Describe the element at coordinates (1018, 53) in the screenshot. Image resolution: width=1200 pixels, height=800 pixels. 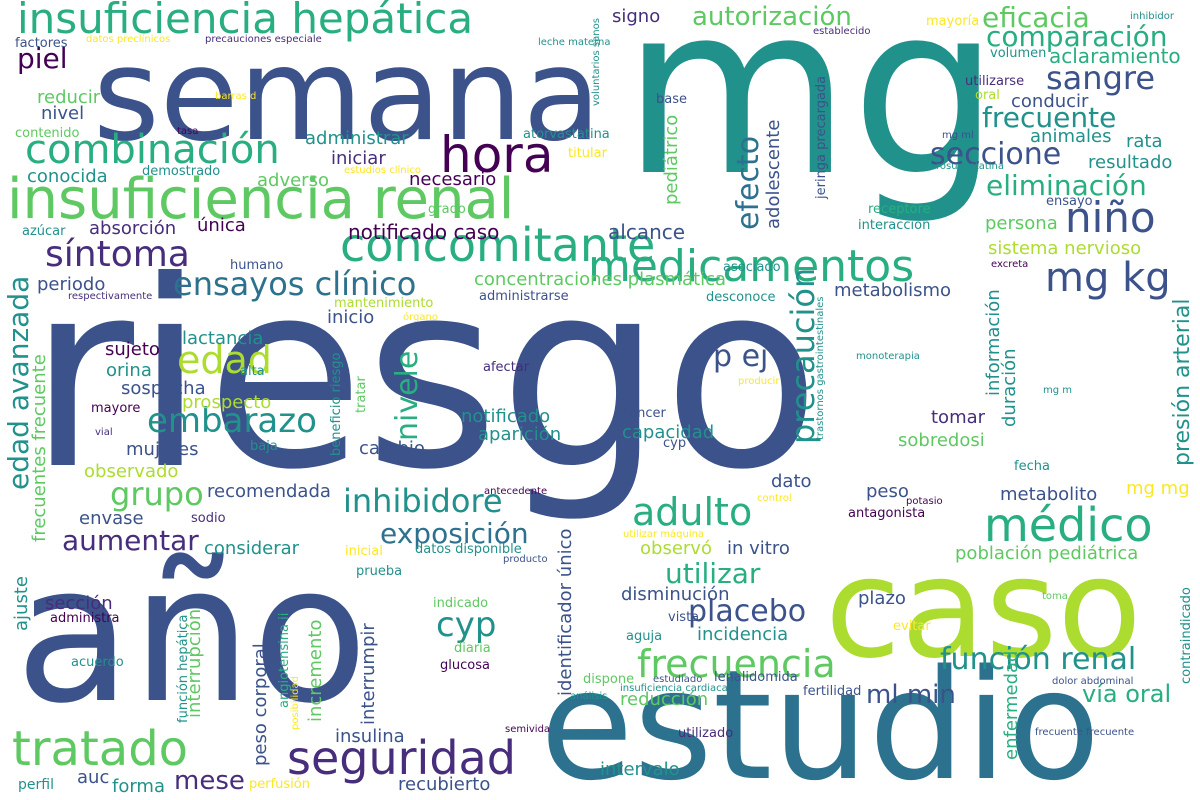
I see `word-volumen: volumen` at that location.